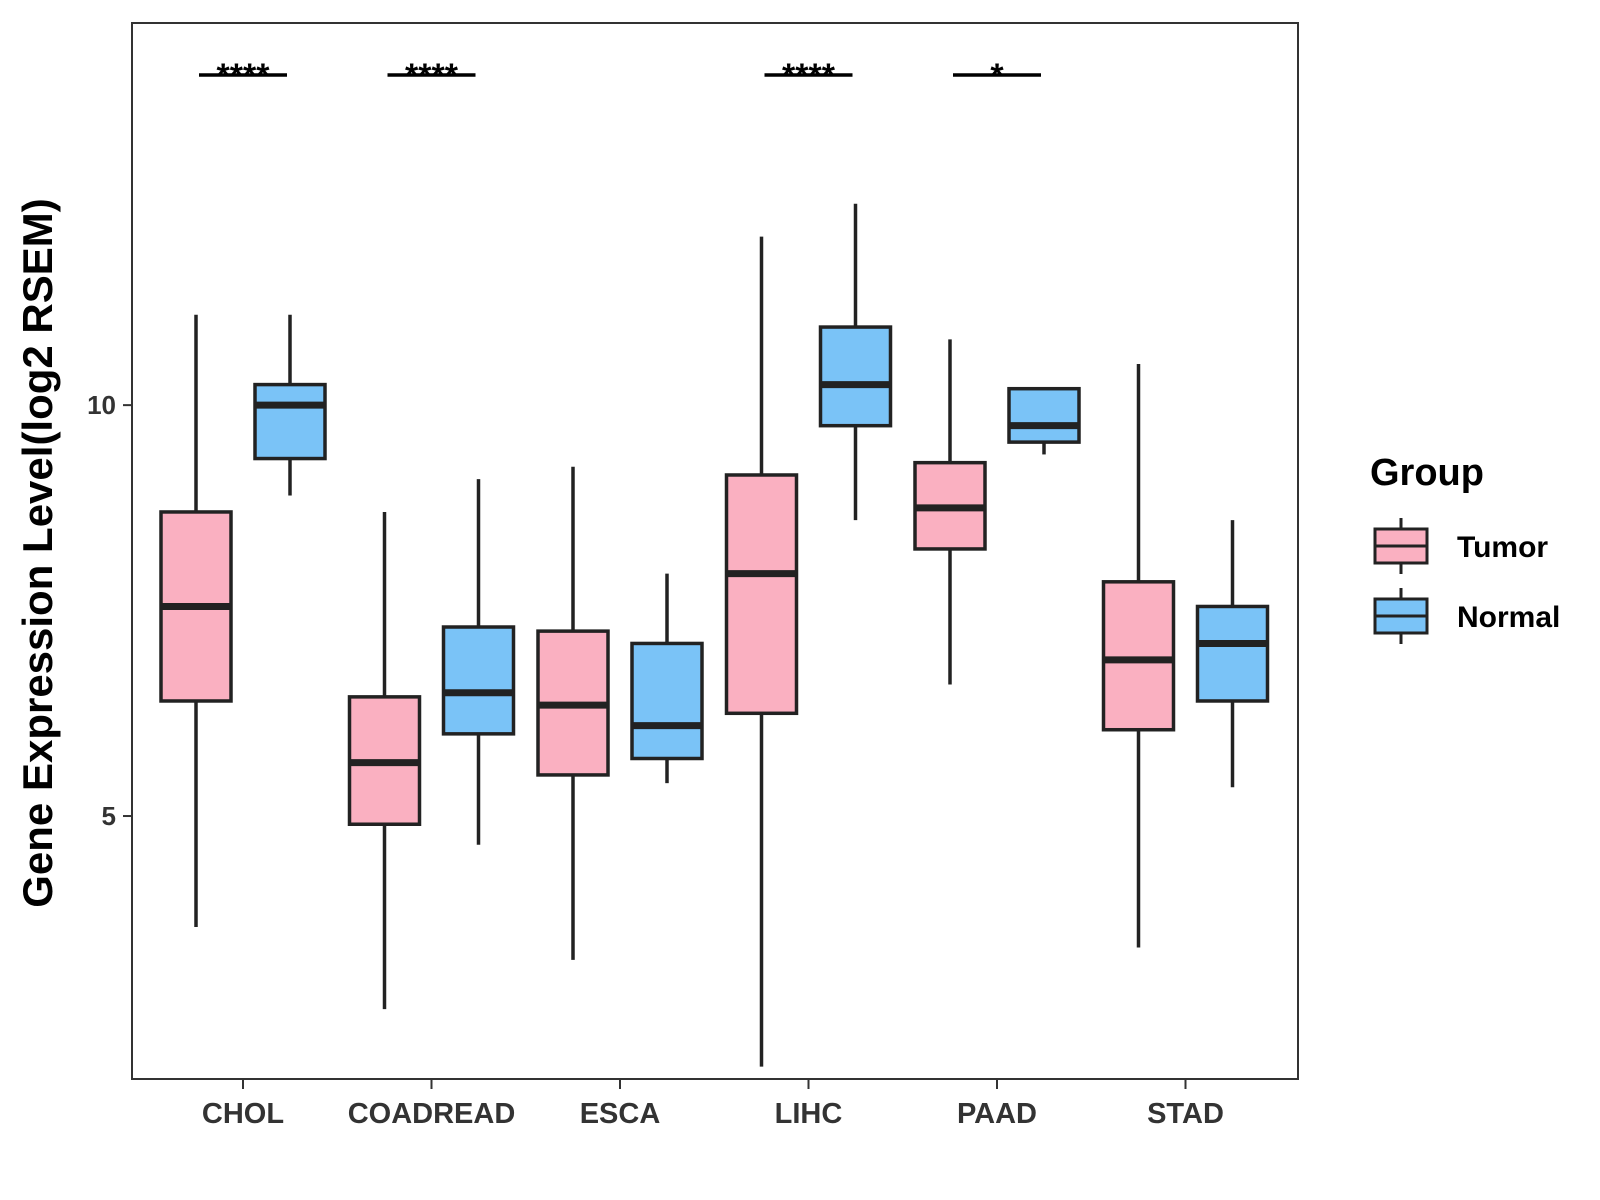 The image size is (1600, 1200). Describe the element at coordinates (37, 553) in the screenshot. I see `y-axis-title: Gene Expression Level(log2 RSEM)` at that location.